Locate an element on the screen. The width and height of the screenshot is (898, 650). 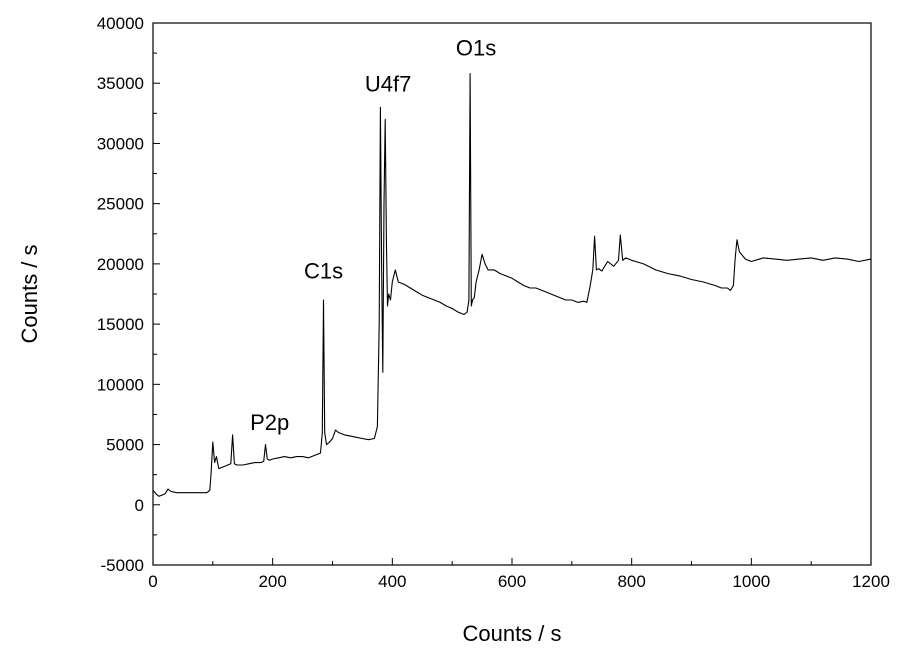
x-tick-label: 0 is located at coordinates (152, 581).